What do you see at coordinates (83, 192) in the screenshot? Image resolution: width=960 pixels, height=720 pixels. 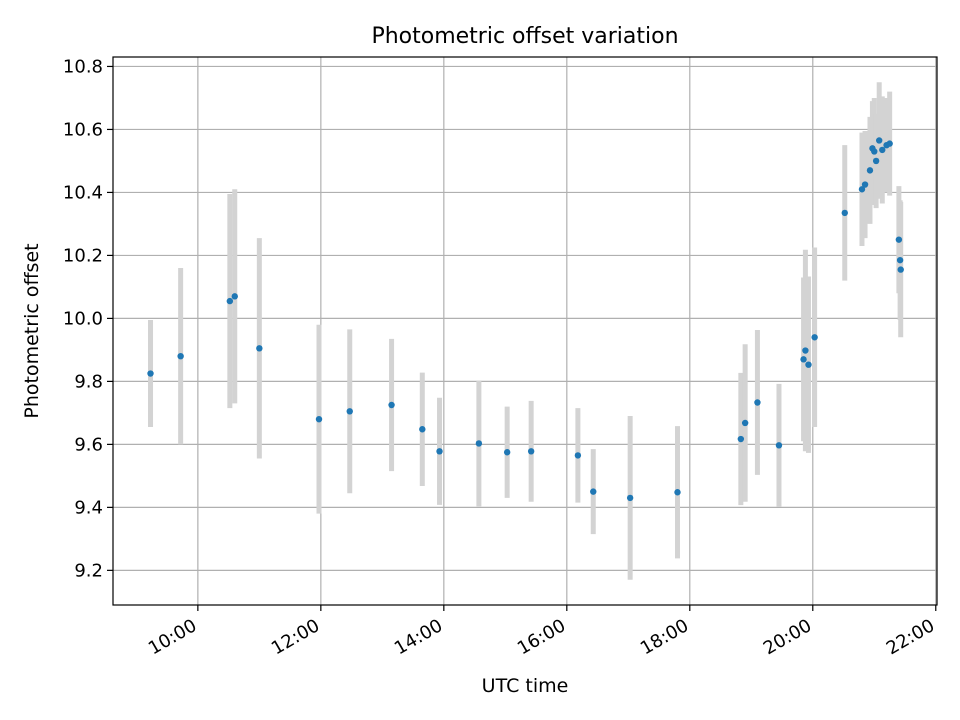 I see `y-tick-label: 10.4` at bounding box center [83, 192].